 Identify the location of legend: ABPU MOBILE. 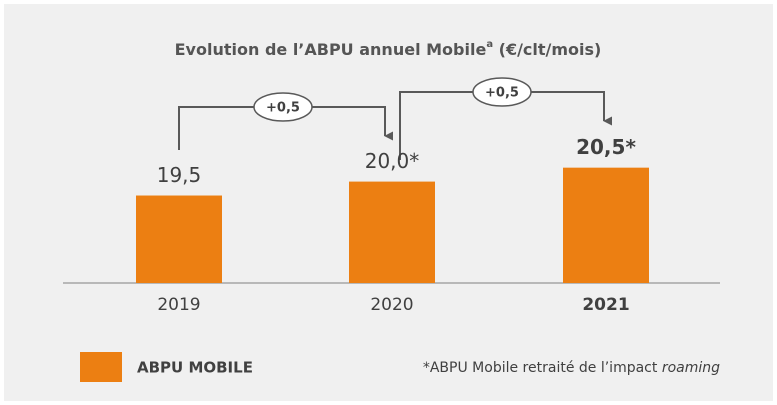
(166, 367).